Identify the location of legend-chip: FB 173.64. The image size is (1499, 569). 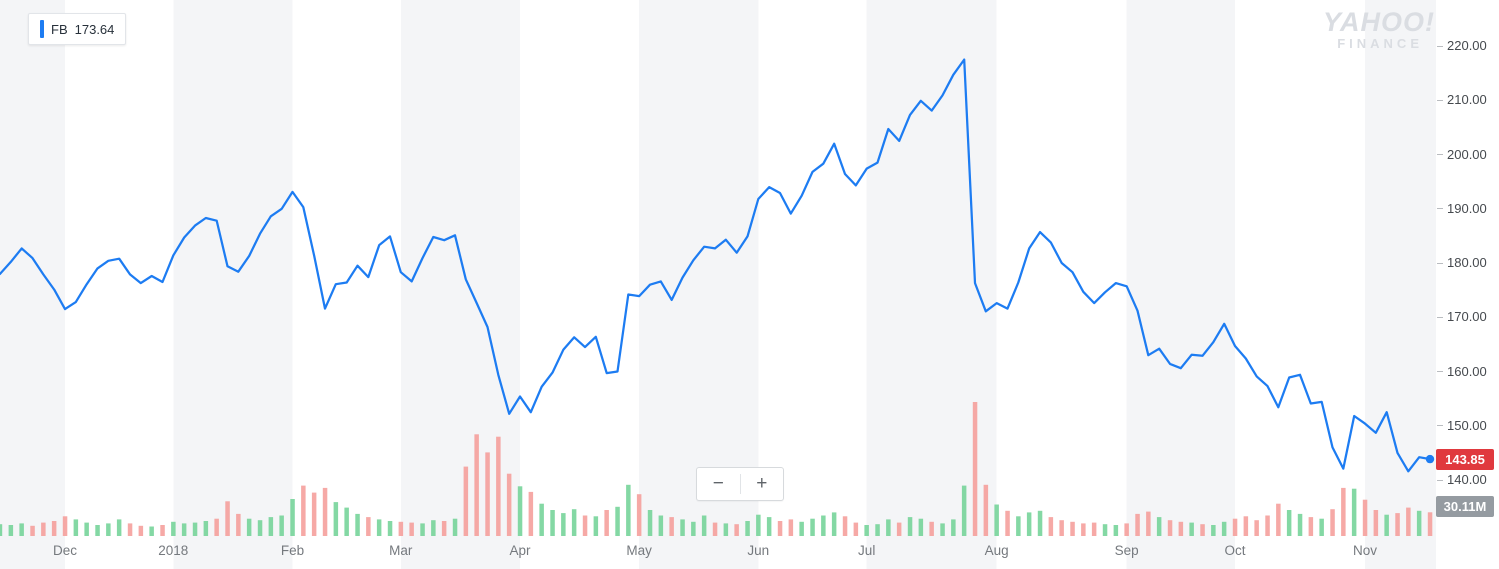
(77, 29).